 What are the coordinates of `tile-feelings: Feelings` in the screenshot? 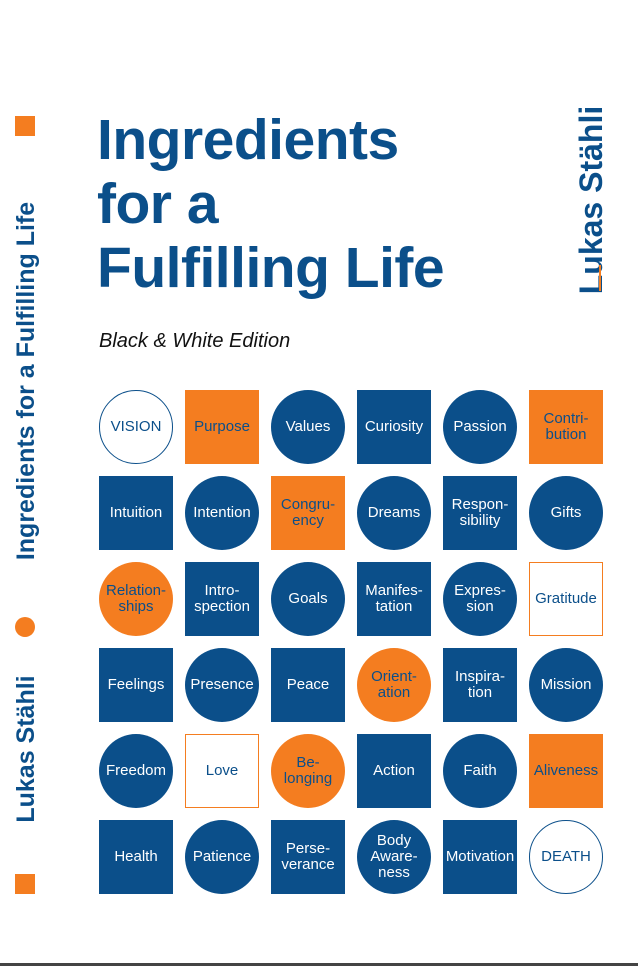 It's located at (136, 685).